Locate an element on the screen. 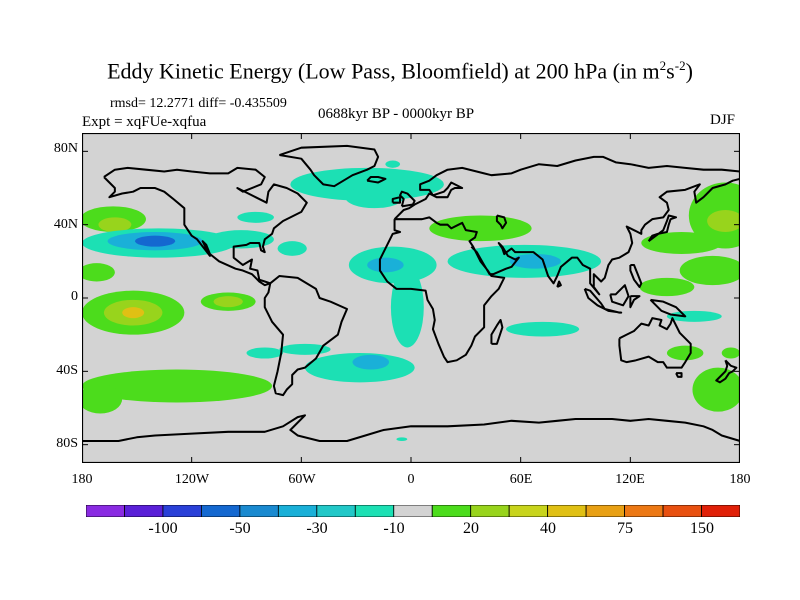 This screenshot has width=800, height=600. colorbar is located at coordinates (413, 511).